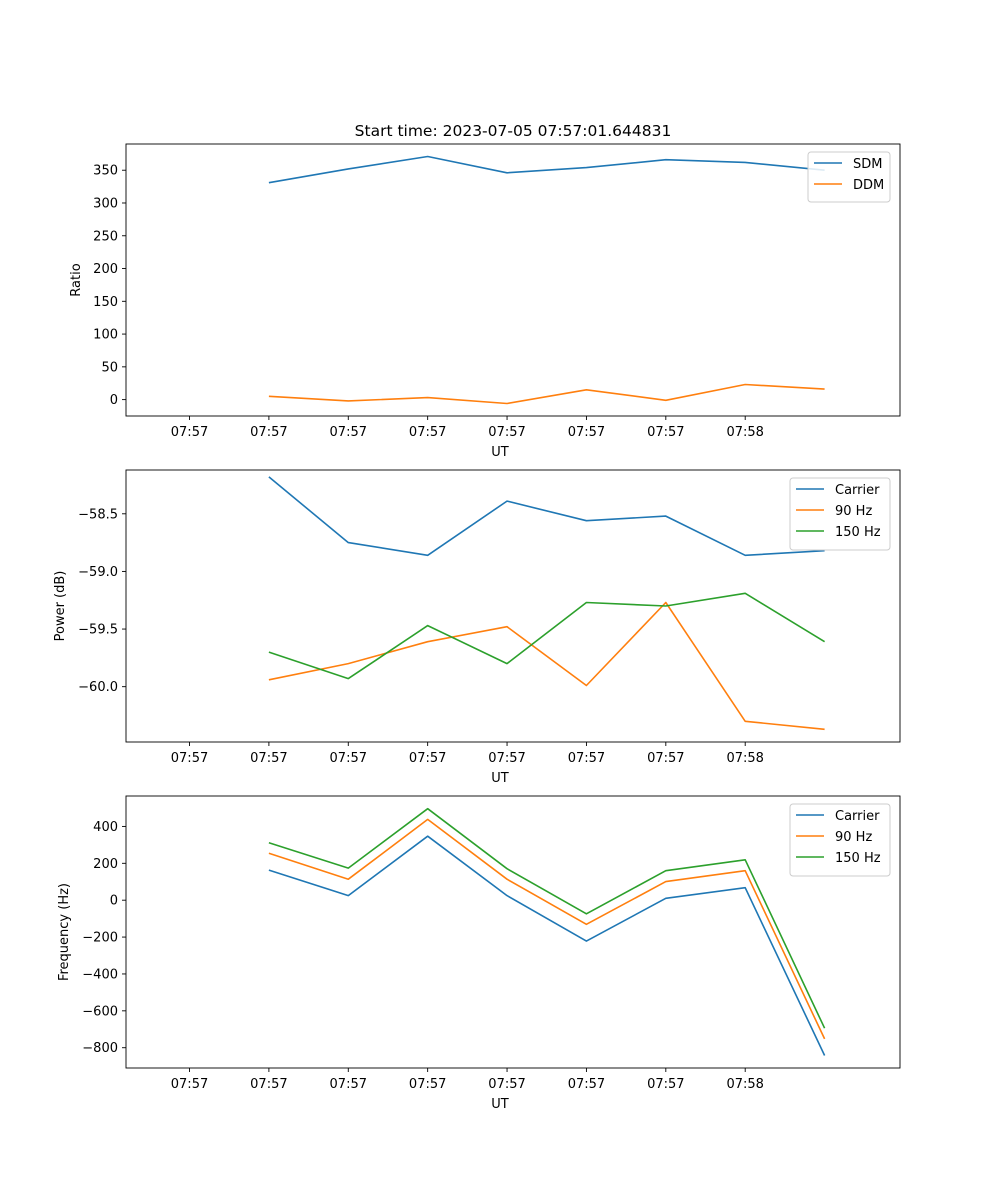 The width and height of the screenshot is (1000, 1200). I want to click on y-tick-label: 50, so click(109, 367).